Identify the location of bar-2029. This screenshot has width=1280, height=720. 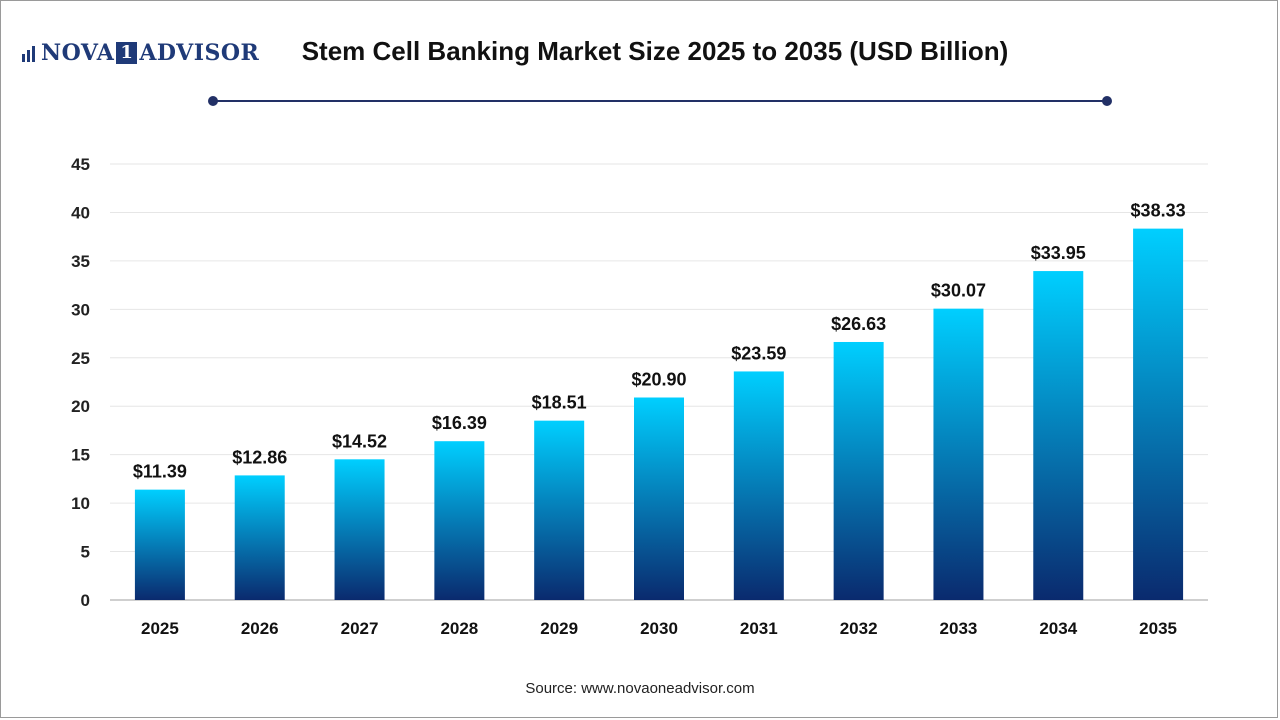
(559, 510).